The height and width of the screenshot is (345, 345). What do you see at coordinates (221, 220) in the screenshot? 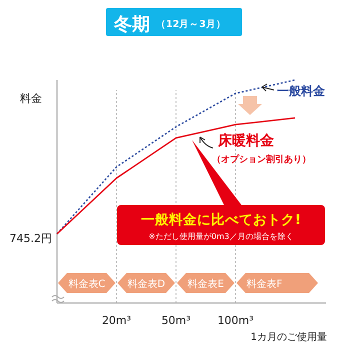
I see `annotation: 一般料金に比べておトク!` at bounding box center [221, 220].